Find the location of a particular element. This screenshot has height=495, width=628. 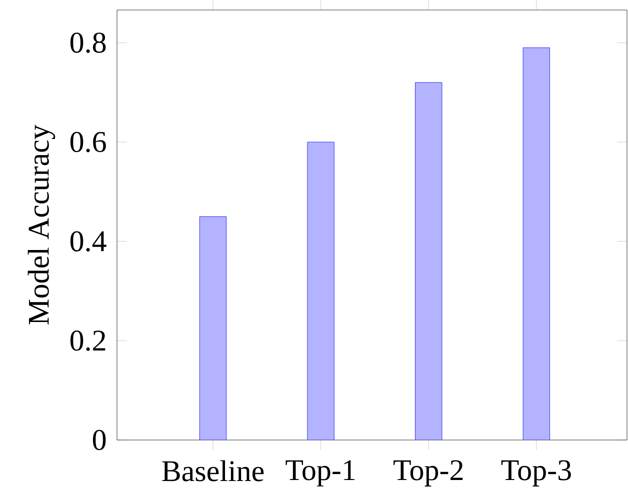

y-tick-label: 0.8 is located at coordinates (88, 42).